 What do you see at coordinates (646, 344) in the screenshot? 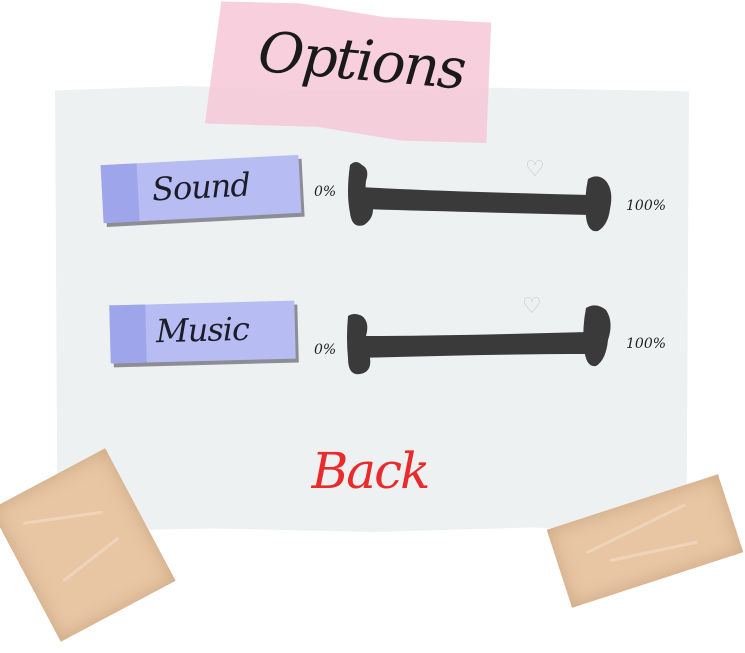
I see `music-max-label: 100%` at bounding box center [646, 344].